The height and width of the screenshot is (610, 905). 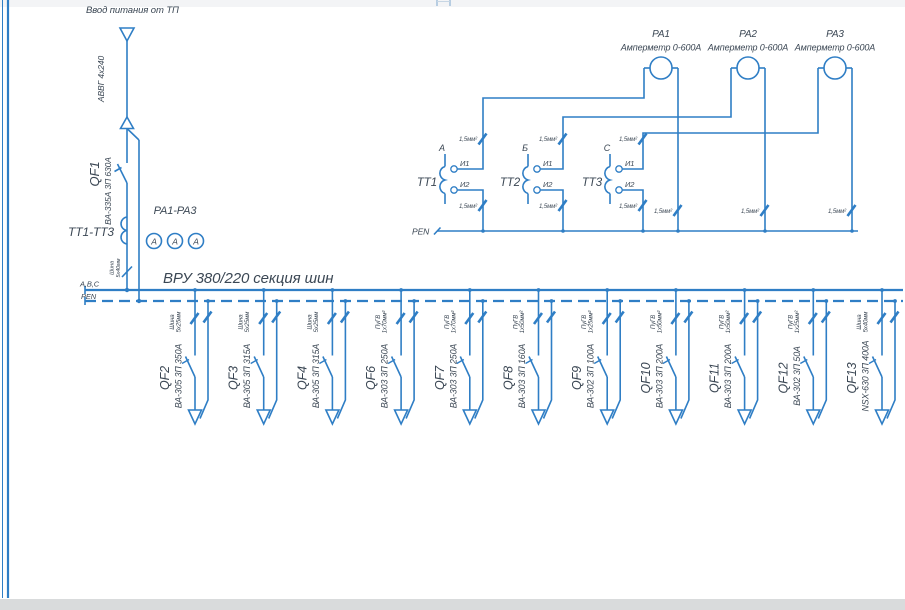 I want to click on feeder-id-label: QF6, so click(x=371, y=378).